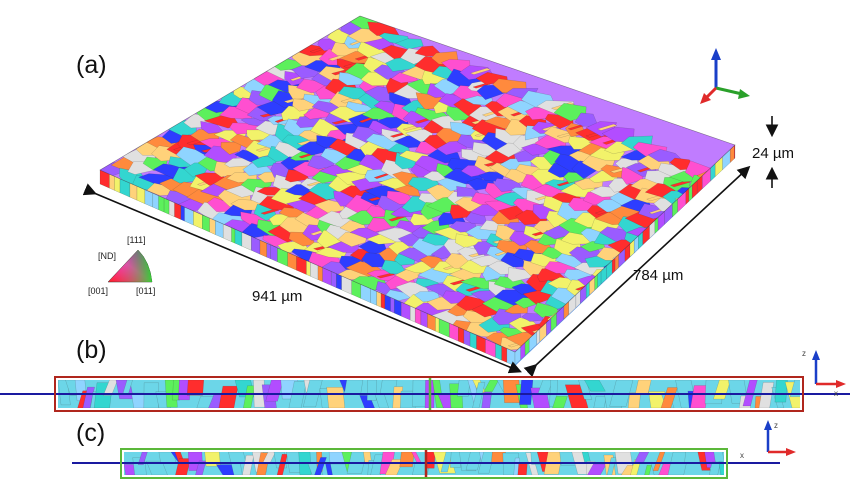  Describe the element at coordinates (768, 440) in the screenshot. I see `axis-triad-c: z x` at that location.